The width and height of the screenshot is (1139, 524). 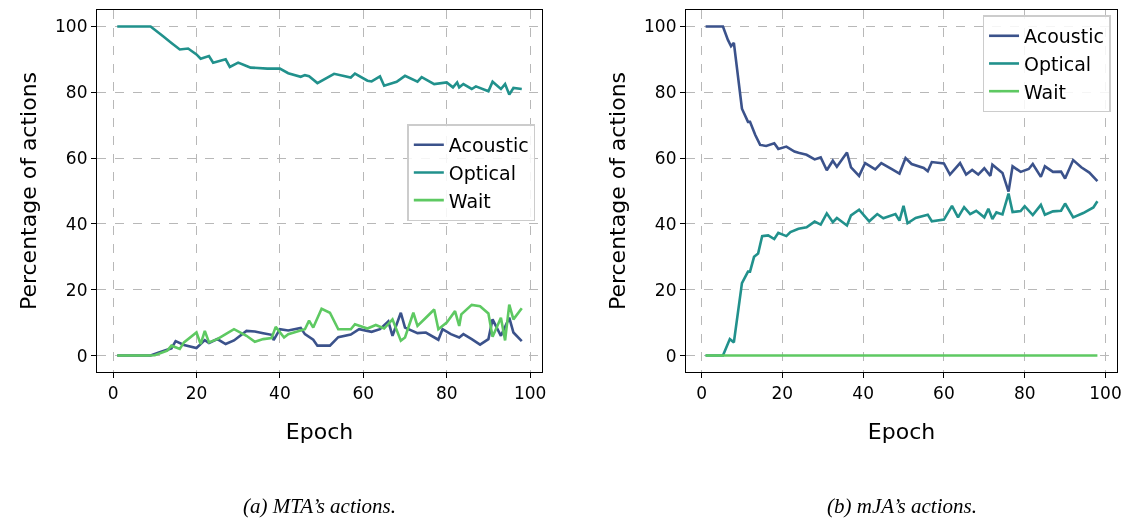 I want to click on text: (a) MTA’s actions., so click(x=320, y=506).